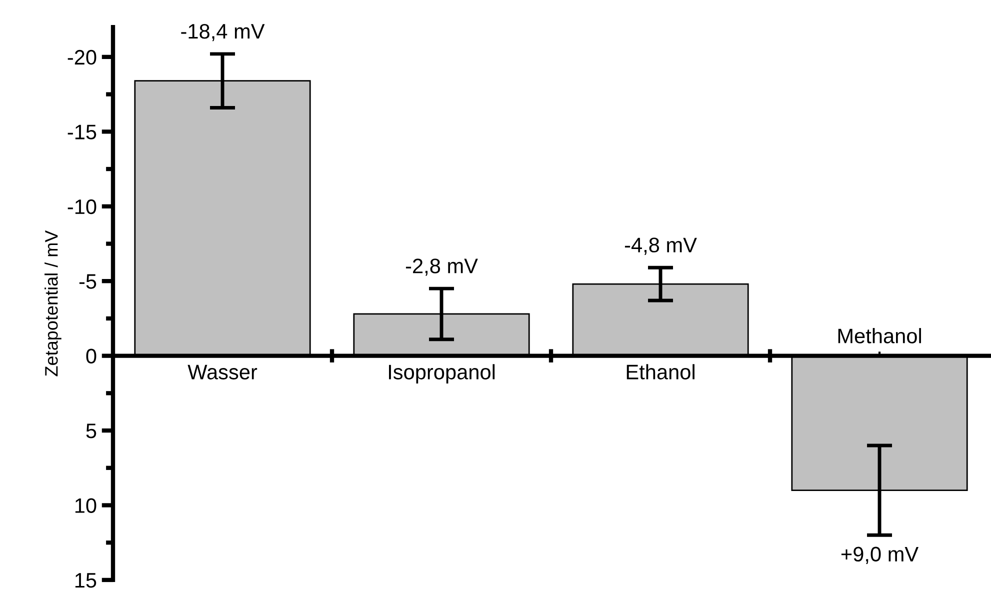  I want to click on y-tick-label: -10, so click(82, 206).